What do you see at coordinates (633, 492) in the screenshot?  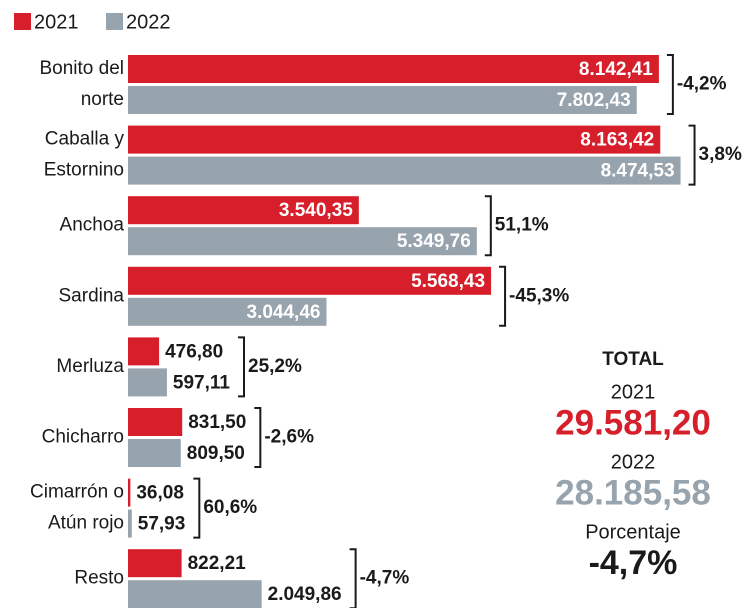 I see `totals-value: 28.185,58` at bounding box center [633, 492].